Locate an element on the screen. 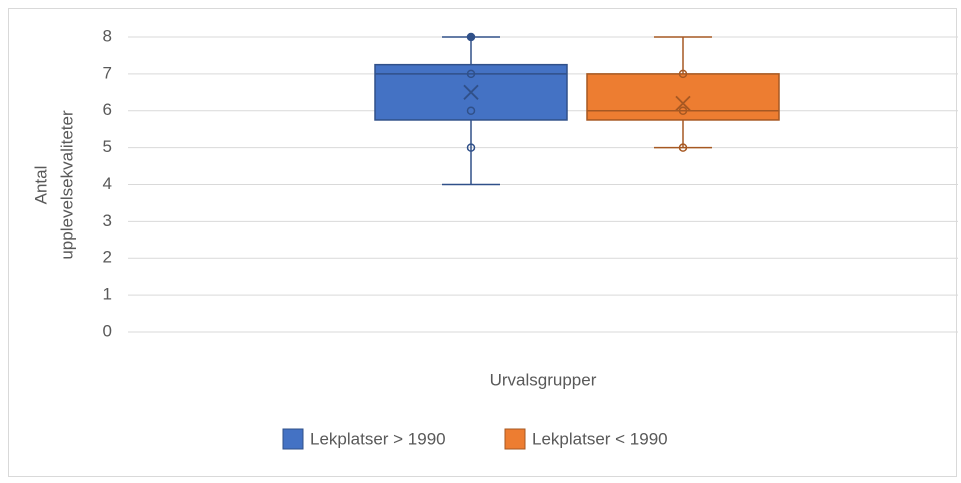 Image resolution: width=961 pixels, height=483 pixels. y-tick-label: 2 is located at coordinates (107, 257).